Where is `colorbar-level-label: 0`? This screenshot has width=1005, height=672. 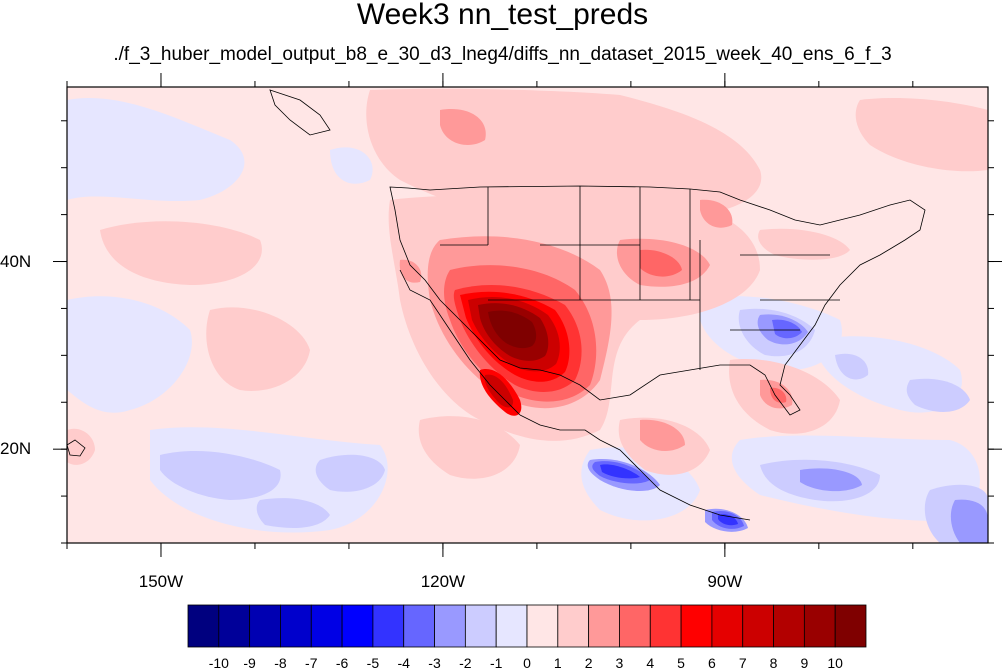 colorbar-level-label: 0 is located at coordinates (527, 663).